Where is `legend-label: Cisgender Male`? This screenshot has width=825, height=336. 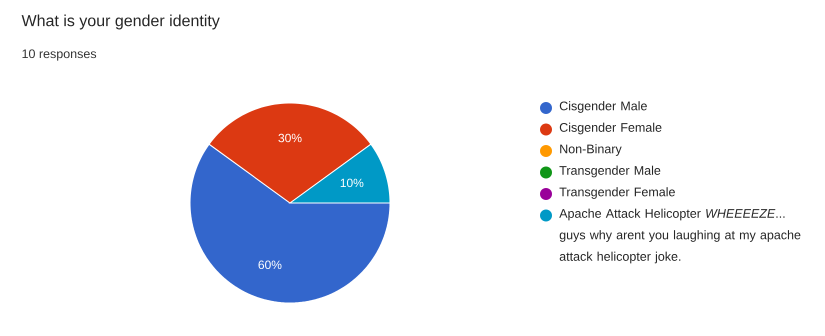
legend-label: Cisgender Male is located at coordinates (603, 107).